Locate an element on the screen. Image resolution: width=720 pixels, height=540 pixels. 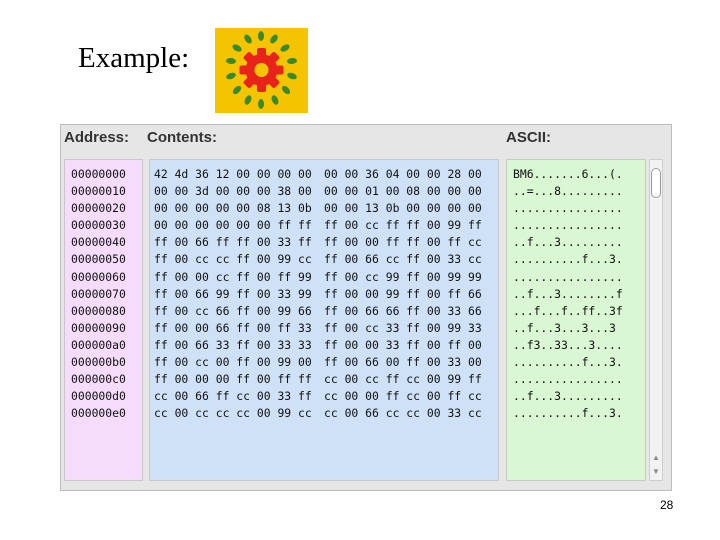
hex-bytes-cell: 00 00 00 00 00 00 ff ff is located at coordinates (233, 225).